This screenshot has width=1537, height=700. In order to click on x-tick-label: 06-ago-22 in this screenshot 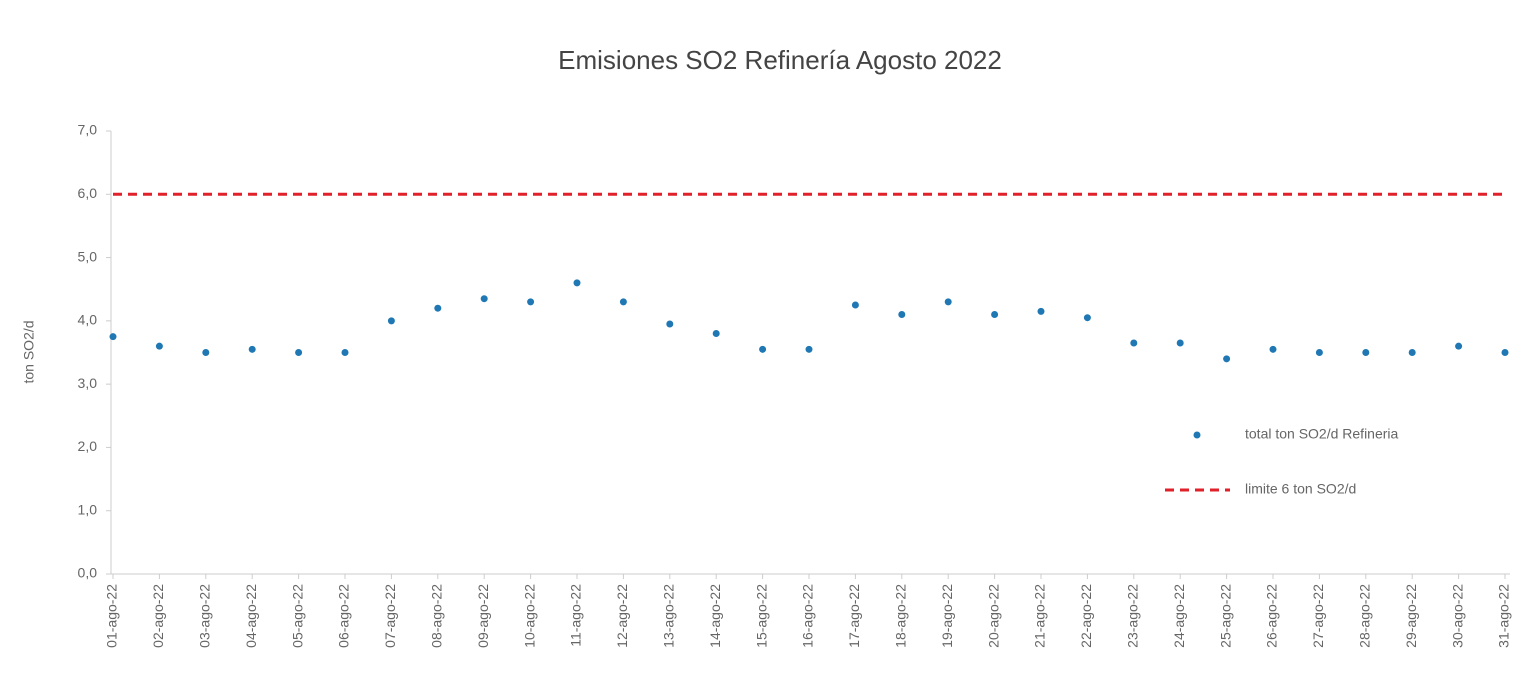, I will do `click(344, 616)`.